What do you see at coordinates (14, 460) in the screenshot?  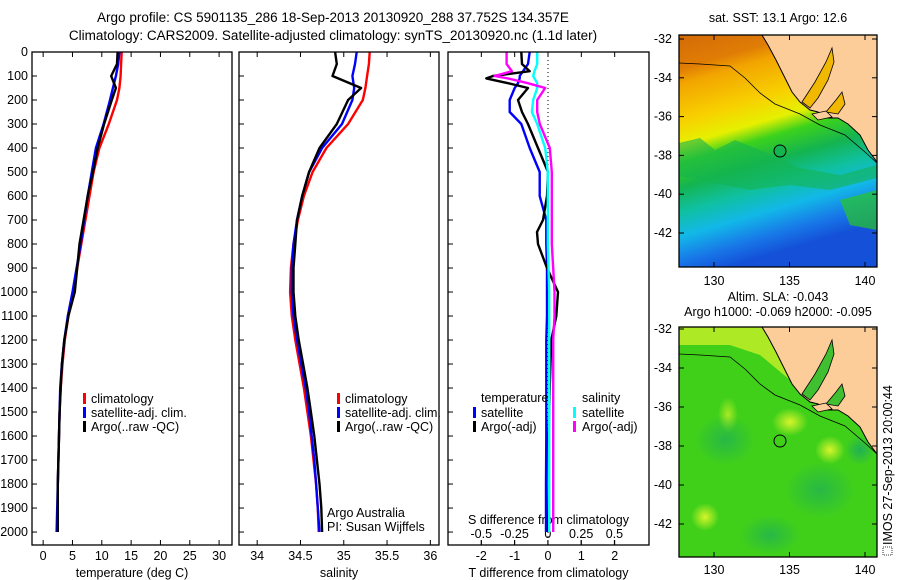 I see `y-tick-label: 1700` at bounding box center [14, 460].